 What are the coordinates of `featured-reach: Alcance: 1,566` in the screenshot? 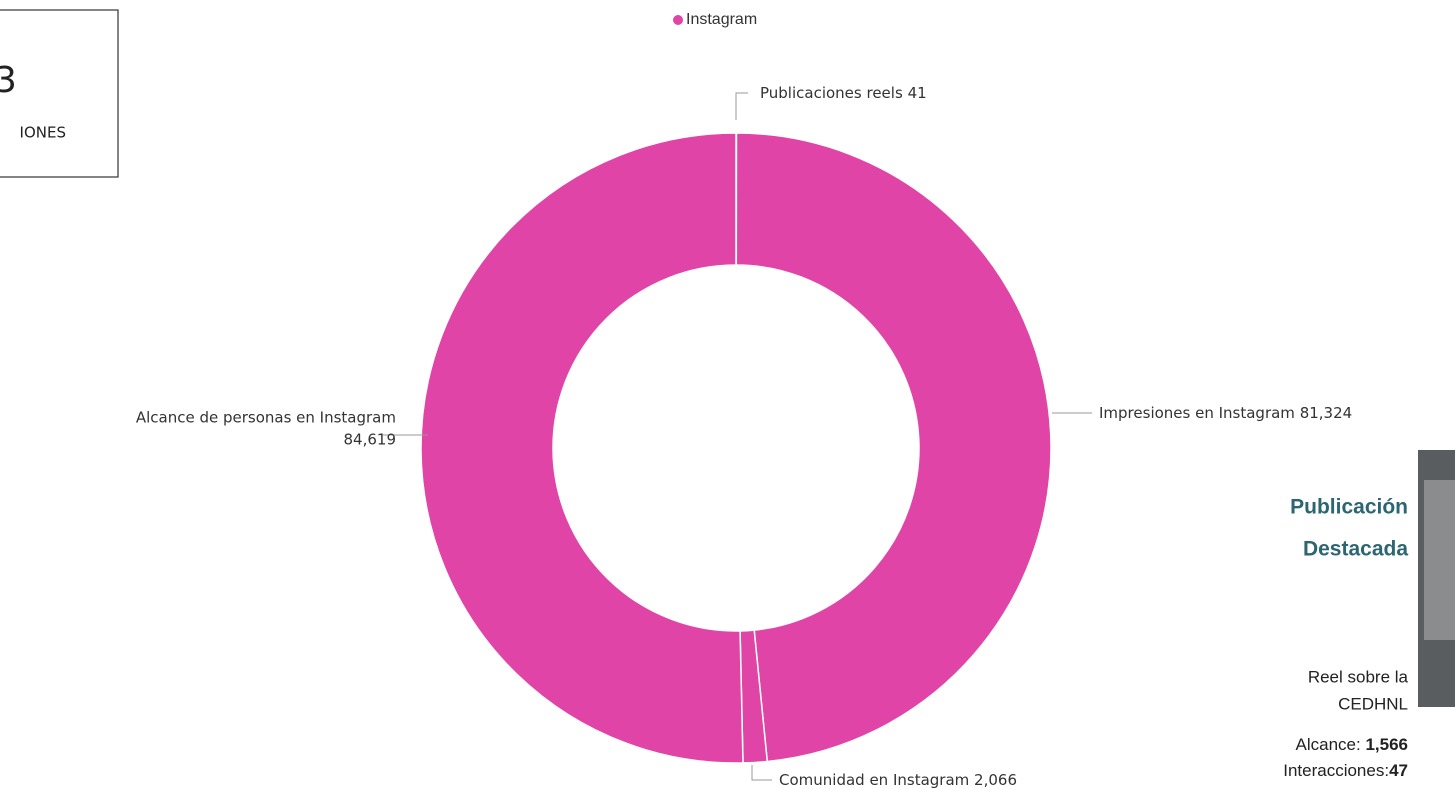 It's located at (1352, 744).